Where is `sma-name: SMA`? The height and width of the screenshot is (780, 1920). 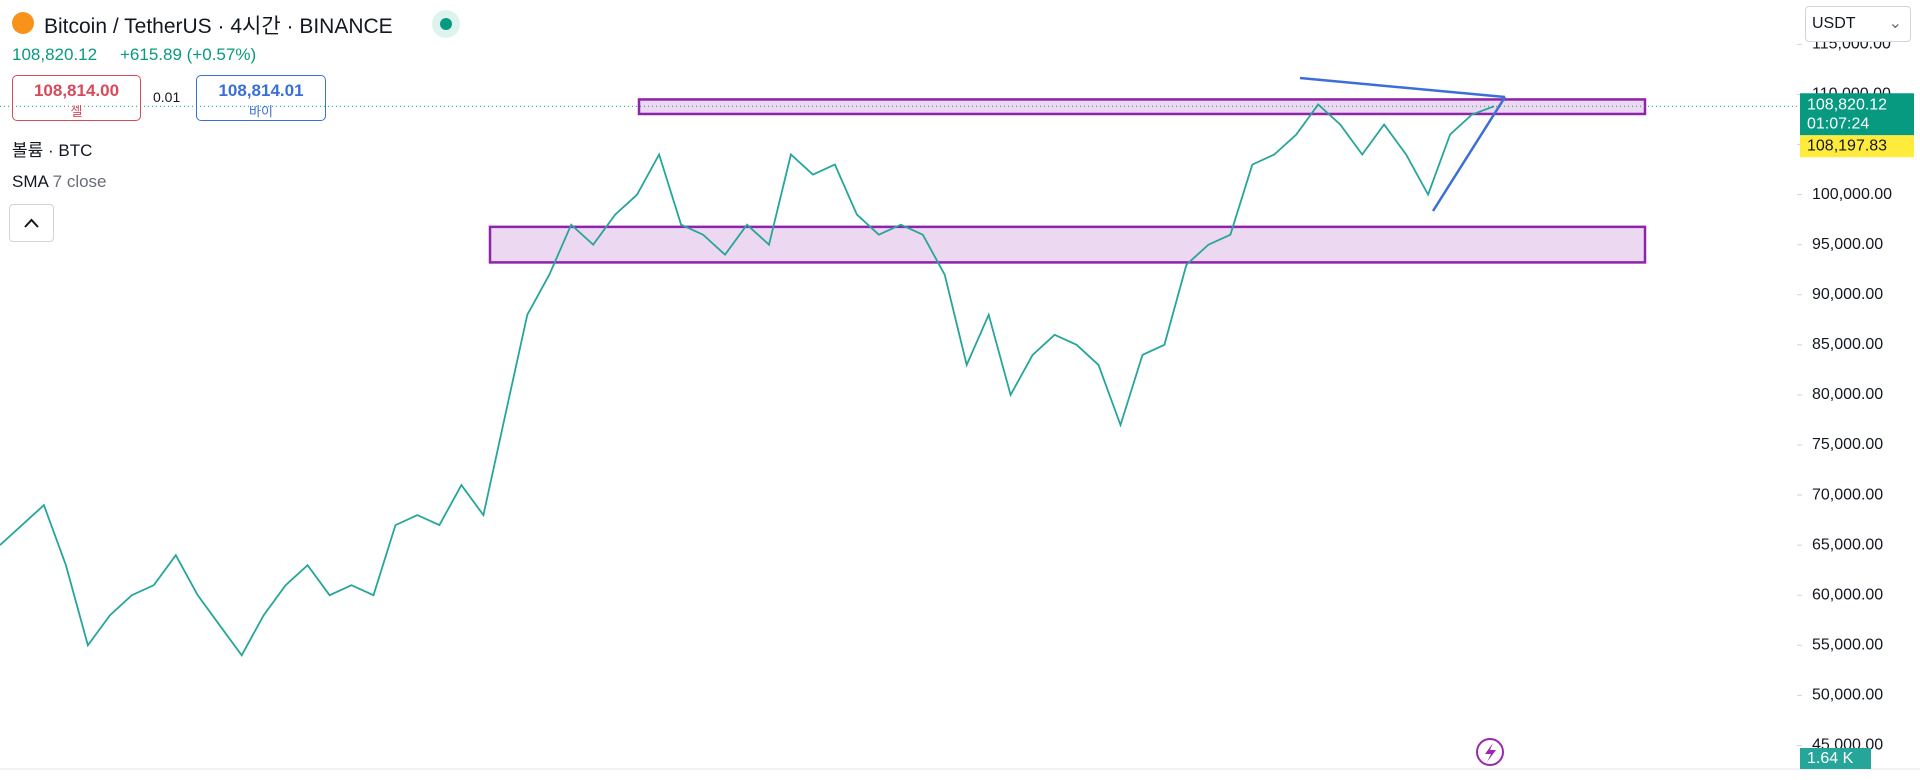
sma-name: SMA is located at coordinates (30, 181).